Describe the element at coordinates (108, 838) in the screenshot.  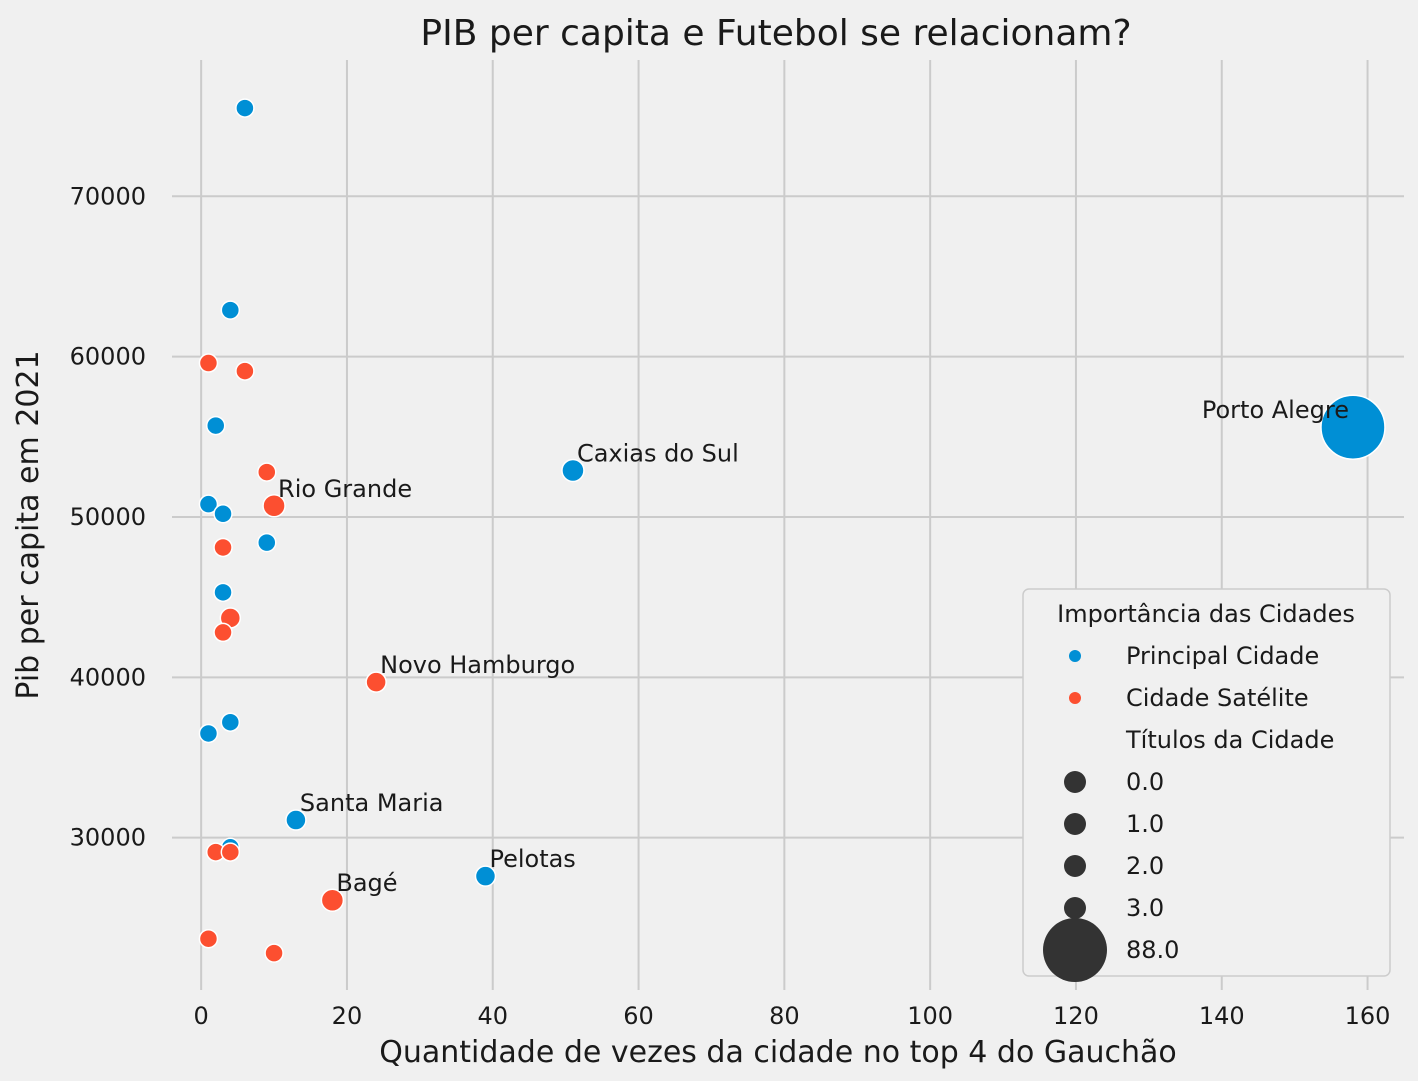
I see `y-tick-label: 30000` at that location.